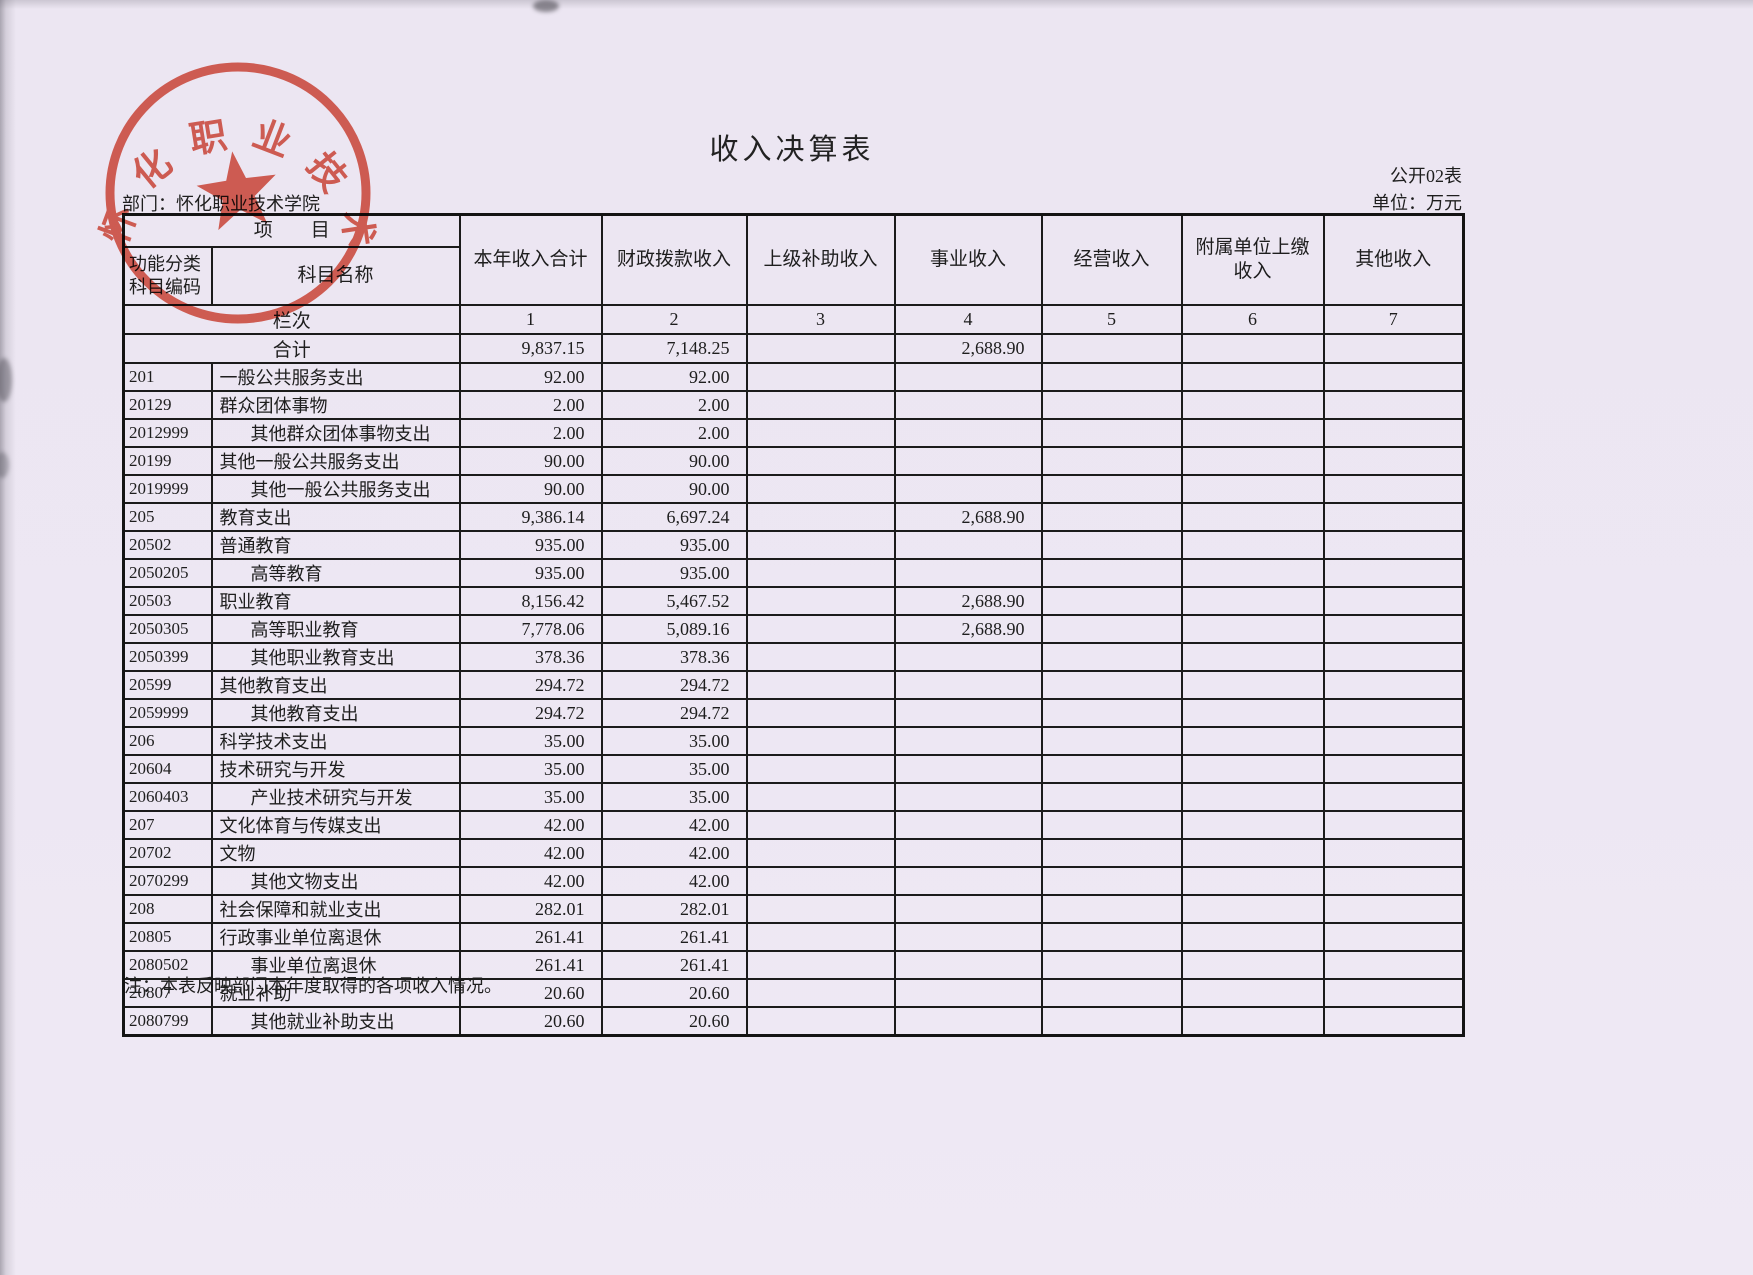  Describe the element at coordinates (335, 489) in the screenshot. I see `row-name: 其他一般公共服务支出` at that location.